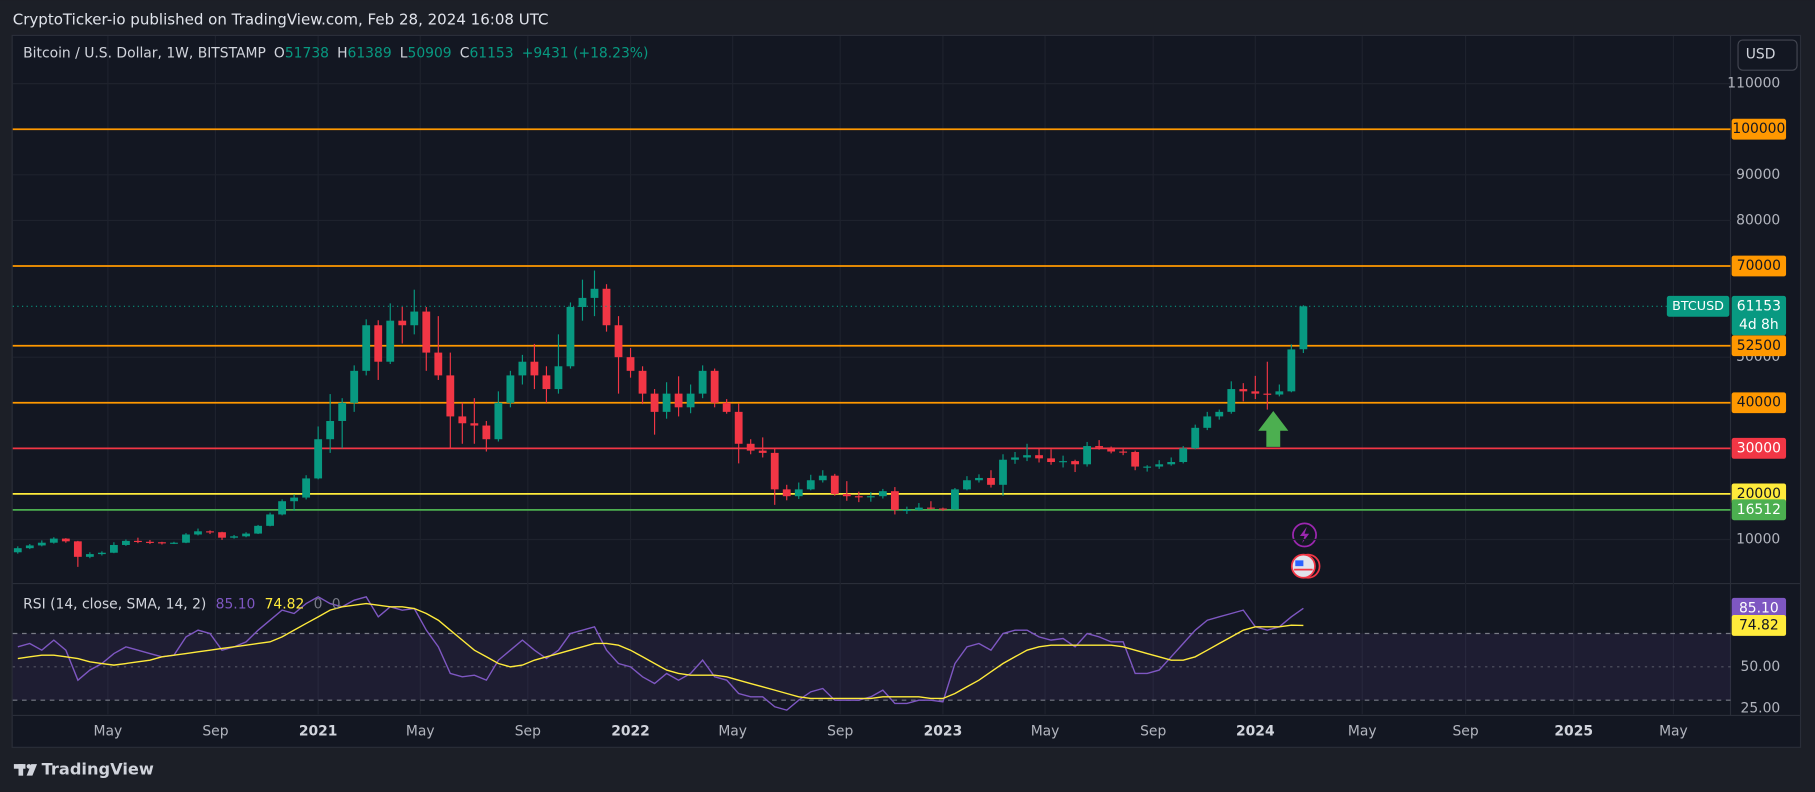 This screenshot has height=792, width=1815. Describe the element at coordinates (370, 53) in the screenshot. I see `ohlc-value: 61389` at that location.